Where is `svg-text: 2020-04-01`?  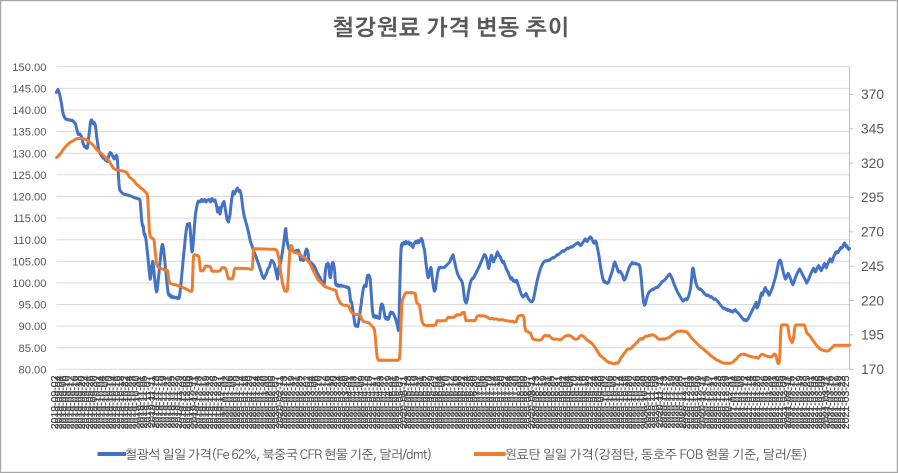 svg-text: 2020-04-01 is located at coordinates (350, 402).